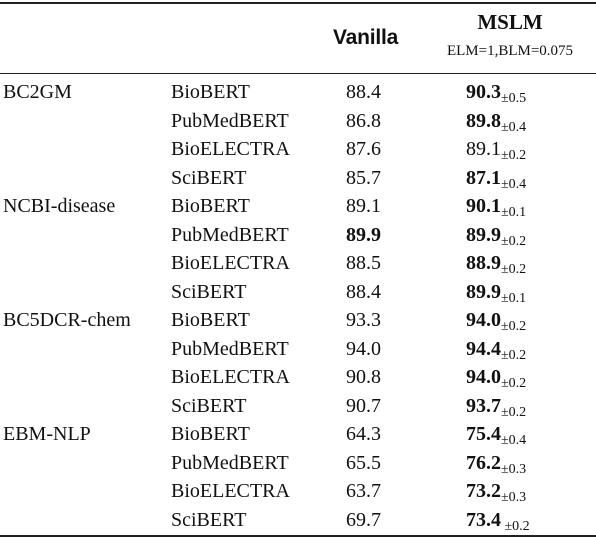 The height and width of the screenshot is (538, 596). I want to click on mslm-score-cell: 73.2±0.3, so click(496, 492).